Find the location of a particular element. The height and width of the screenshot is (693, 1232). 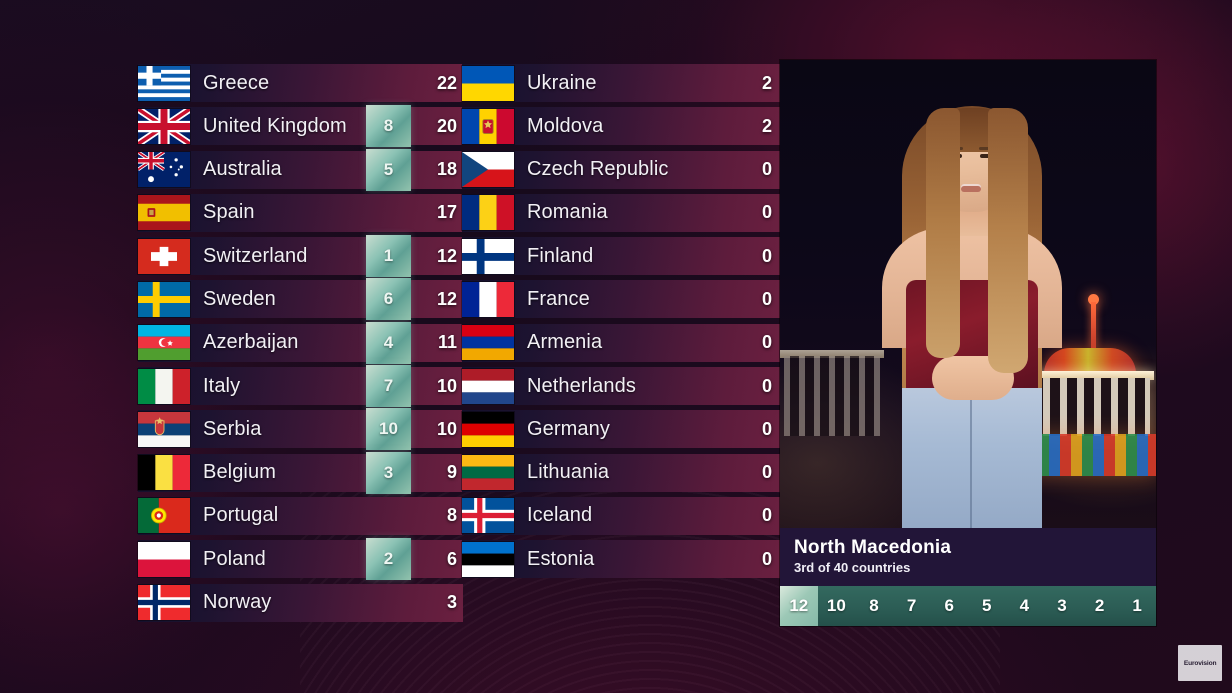

flag-icon-au is located at coordinates (164, 170).